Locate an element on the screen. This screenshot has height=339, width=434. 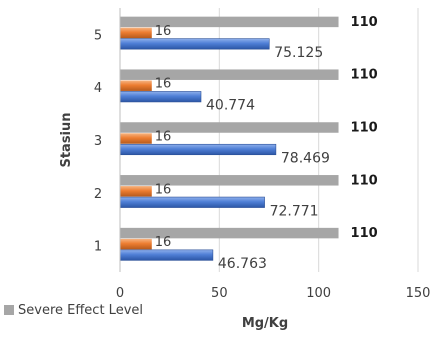
data-label-series0-station-2: 110 is located at coordinates (364, 180).